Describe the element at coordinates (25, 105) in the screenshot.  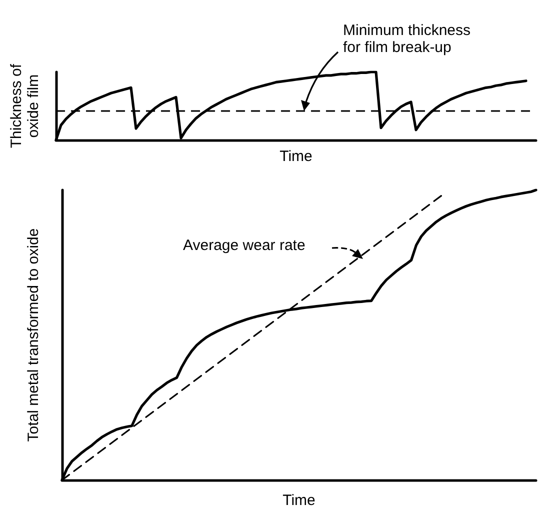
I see `y-axis-title: Thickness of oxide film` at that location.